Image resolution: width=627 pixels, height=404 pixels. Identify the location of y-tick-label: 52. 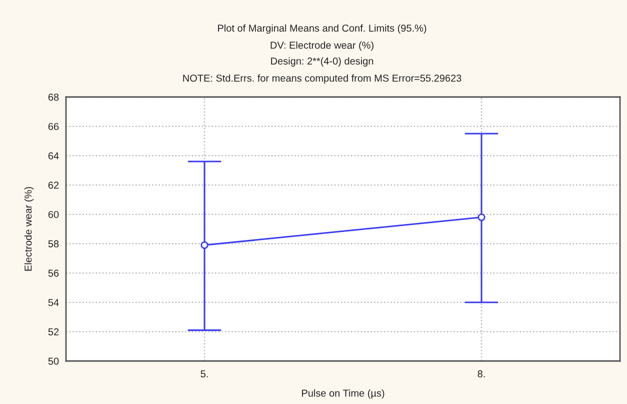
(53, 332).